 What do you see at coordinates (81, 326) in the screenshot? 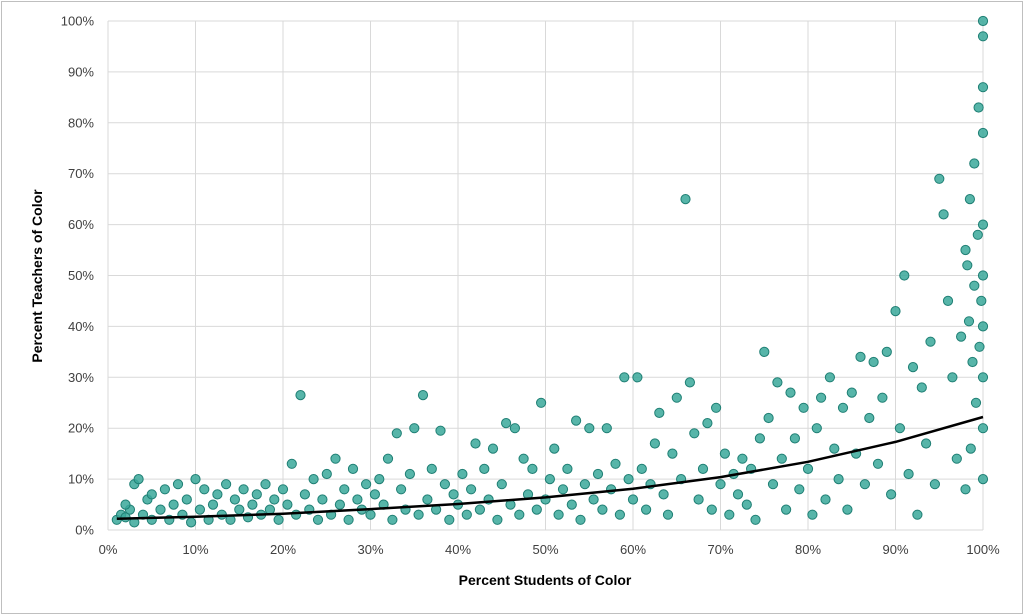
I see `y-tick-label: 40%` at bounding box center [81, 326].